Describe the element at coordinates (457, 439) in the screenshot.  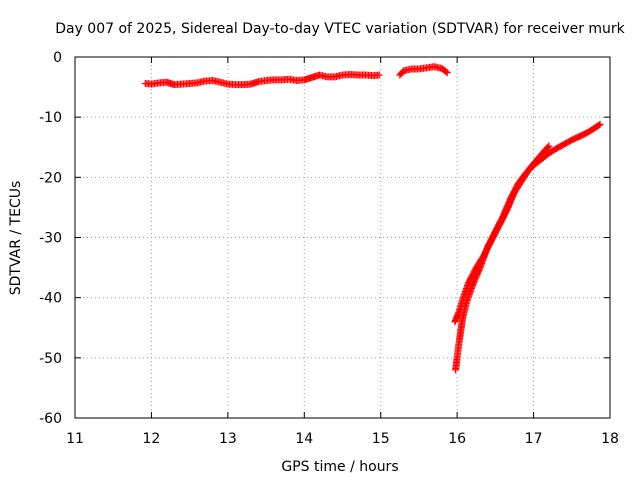
I see `x-tick-label: 16` at that location.